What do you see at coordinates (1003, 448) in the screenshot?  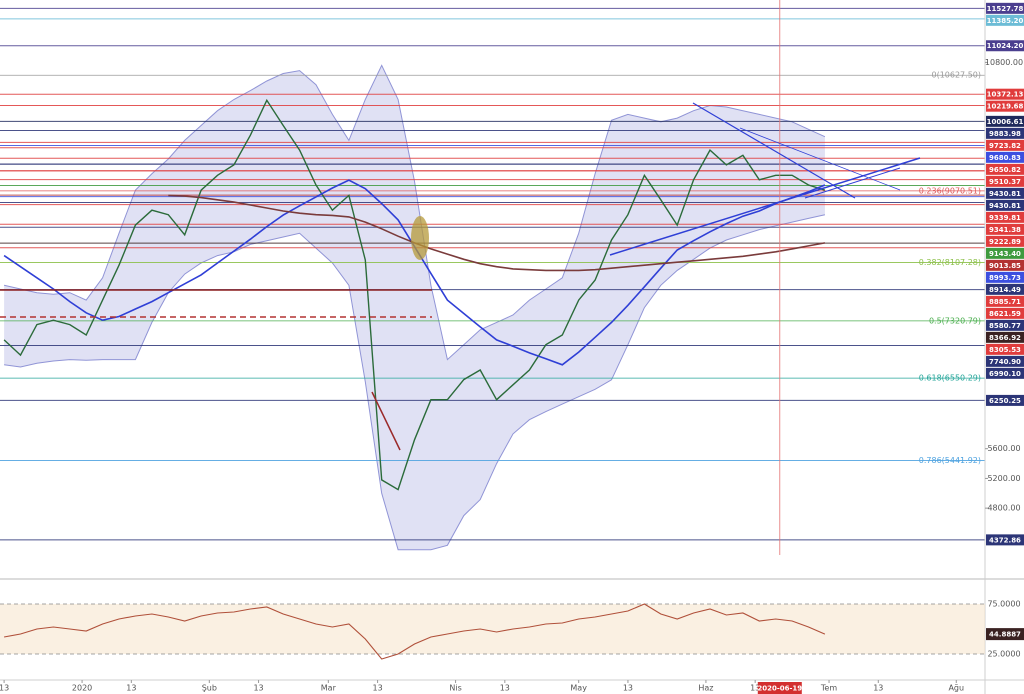 I see `y-tick-label: 5600.00` at bounding box center [1003, 448].